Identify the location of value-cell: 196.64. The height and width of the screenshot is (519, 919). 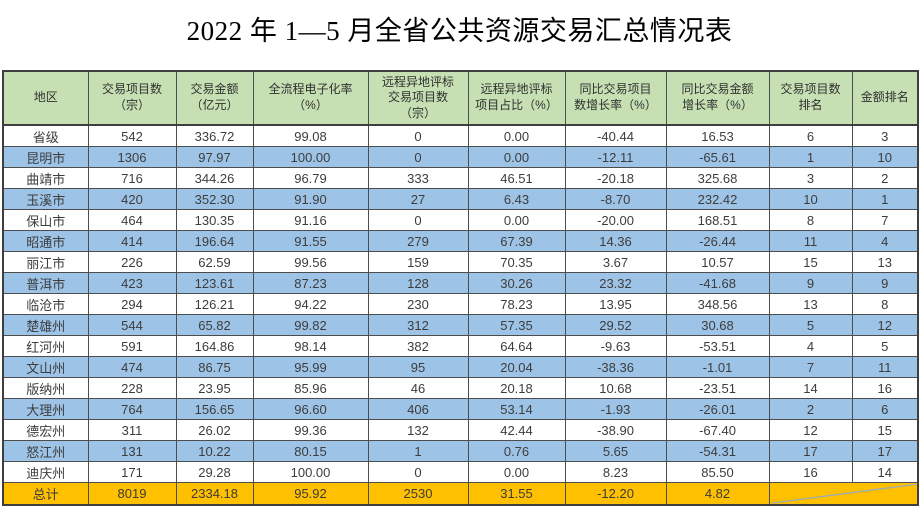
(214, 241).